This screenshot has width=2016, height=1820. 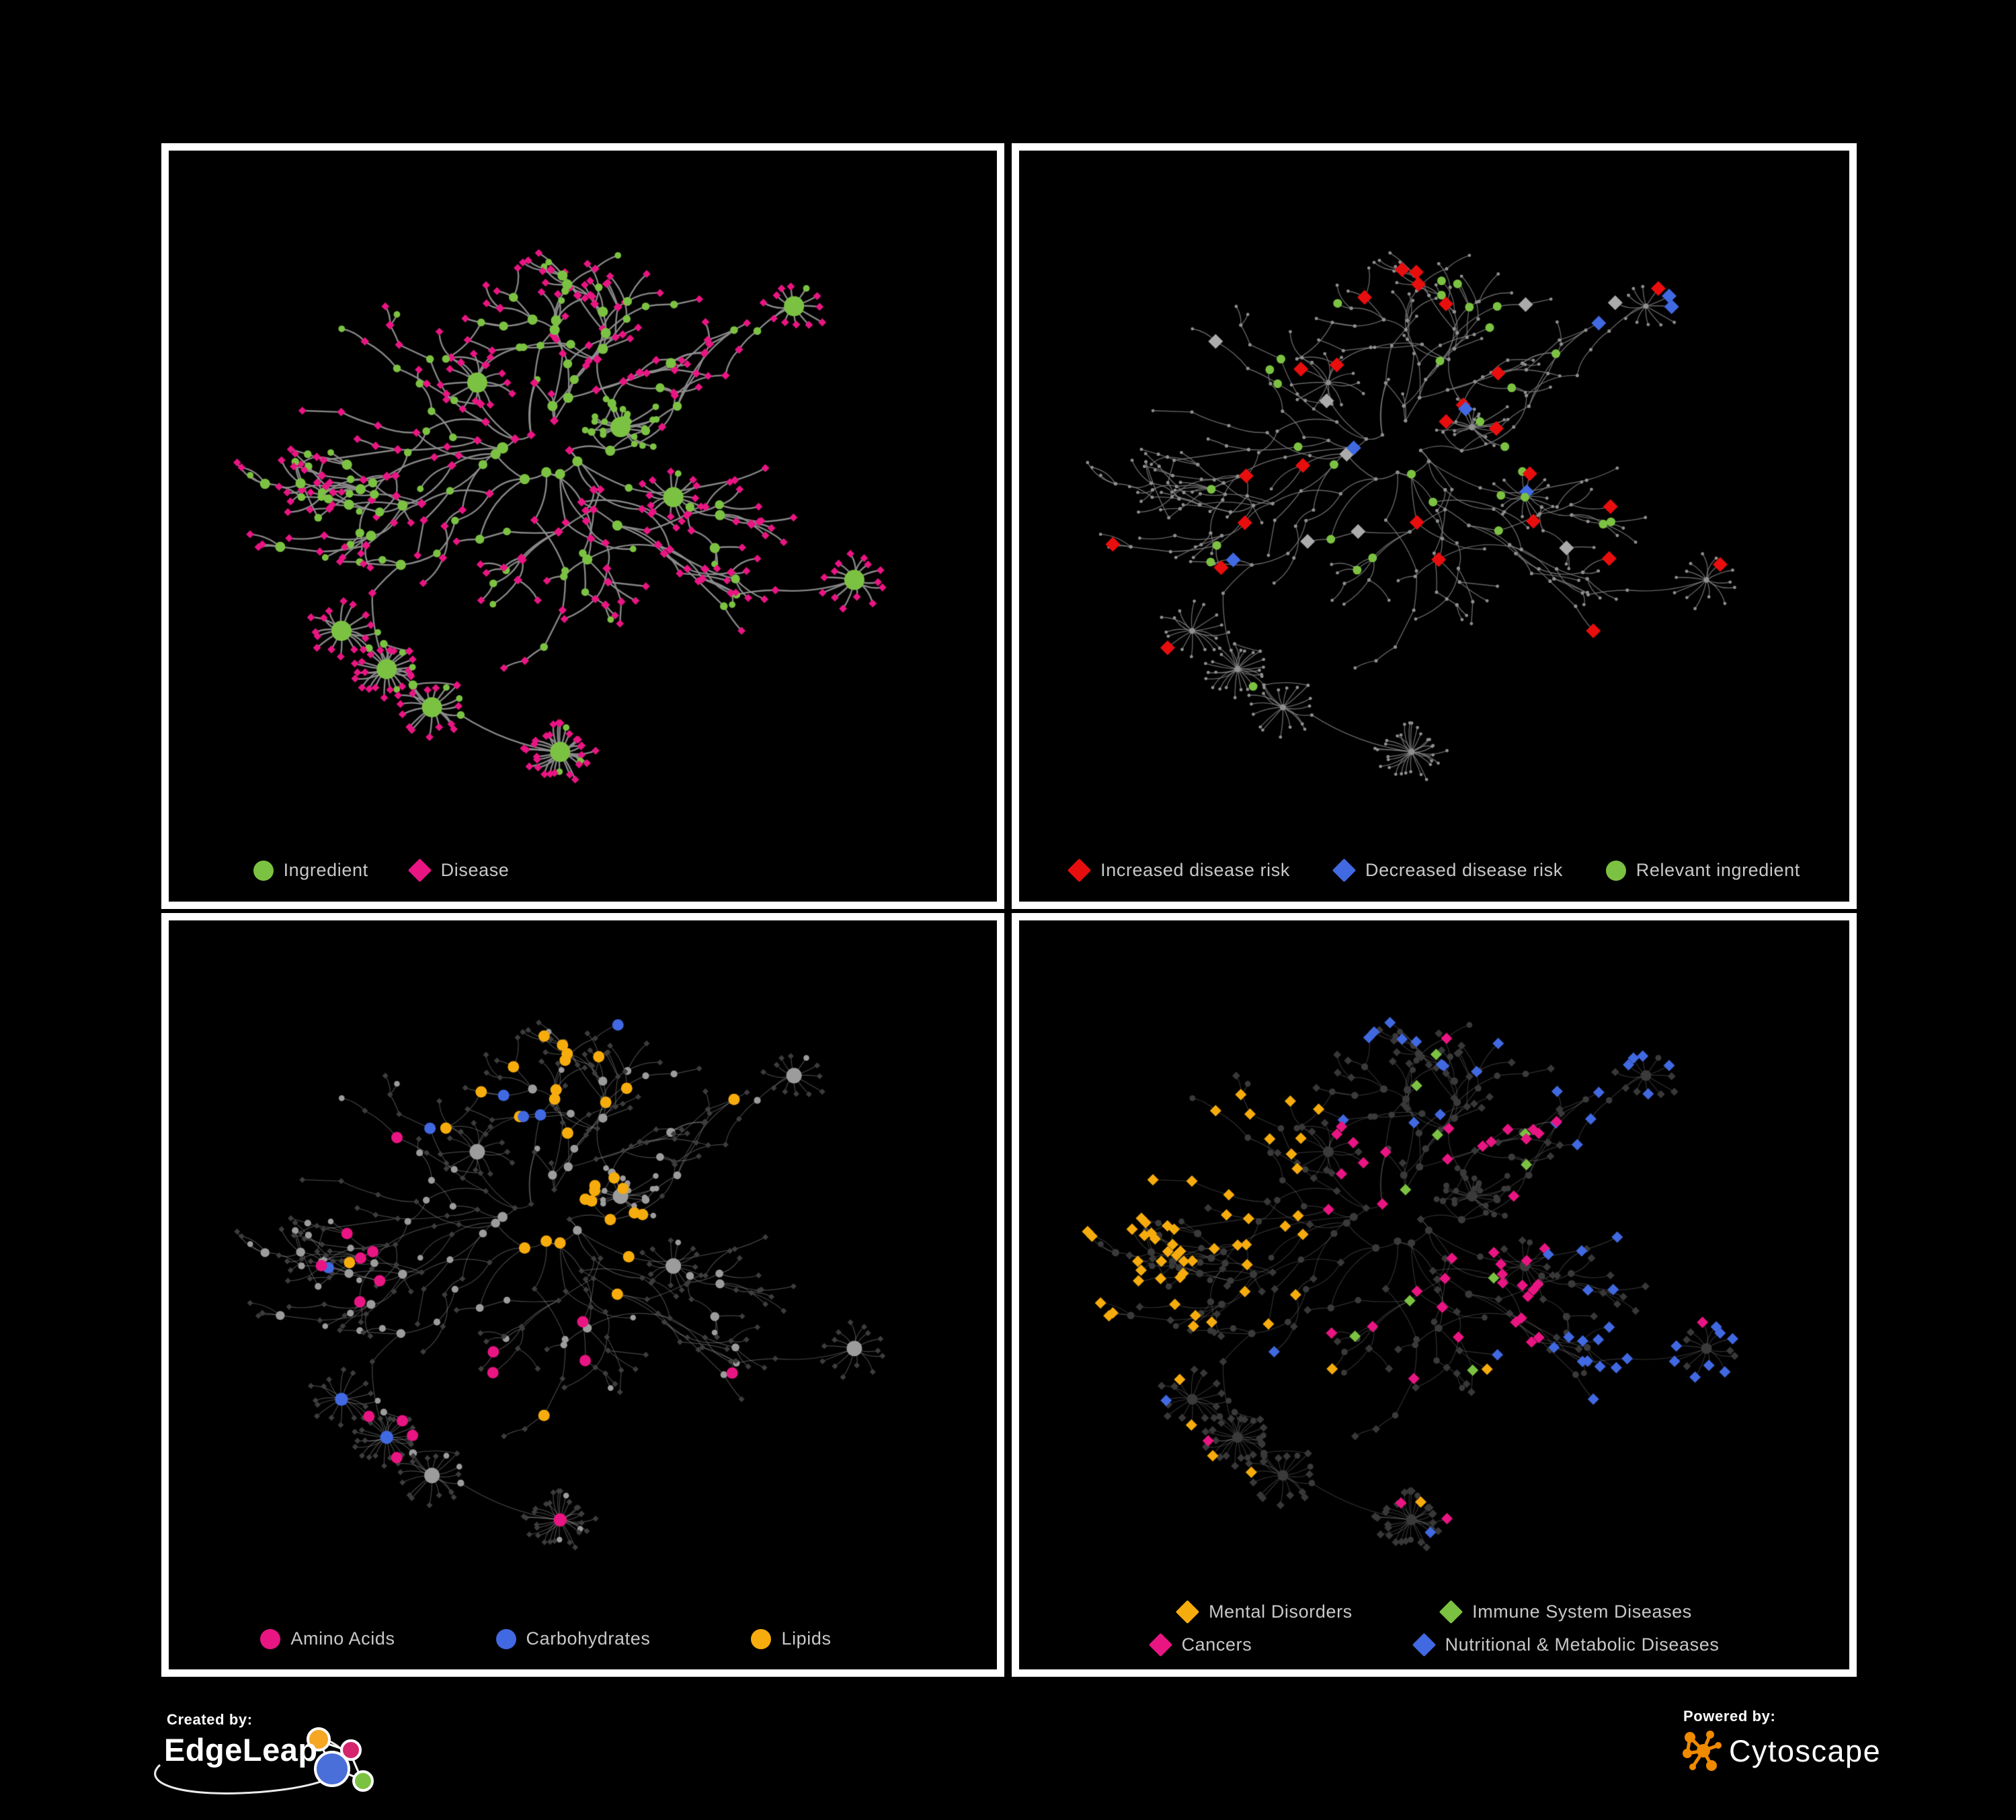 I want to click on edgeleap-credit: Created by: EdgeLeap, so click(x=300, y=1752).